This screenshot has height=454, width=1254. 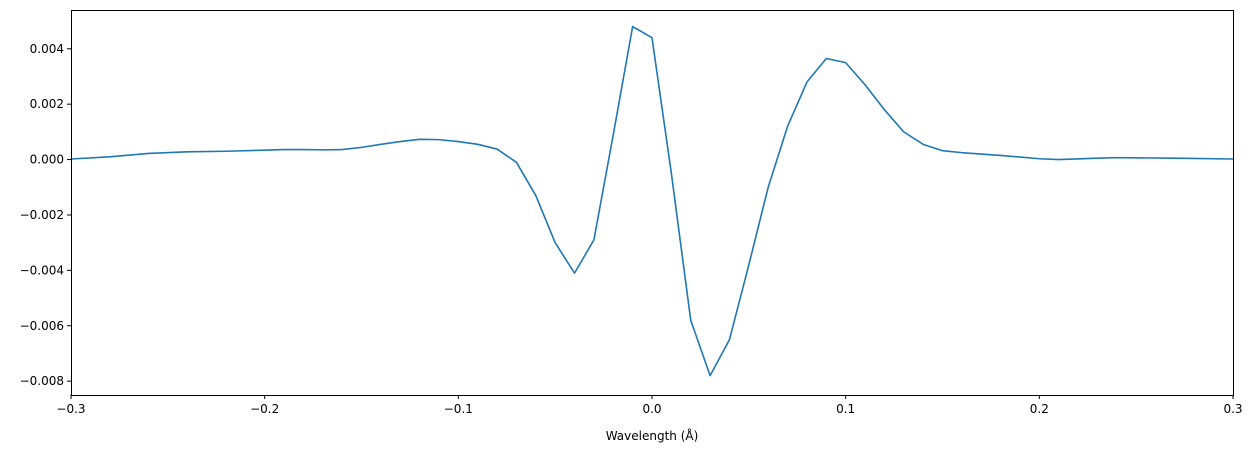 What do you see at coordinates (42, 215) in the screenshot?
I see `y-tick-label: −0.002` at bounding box center [42, 215].